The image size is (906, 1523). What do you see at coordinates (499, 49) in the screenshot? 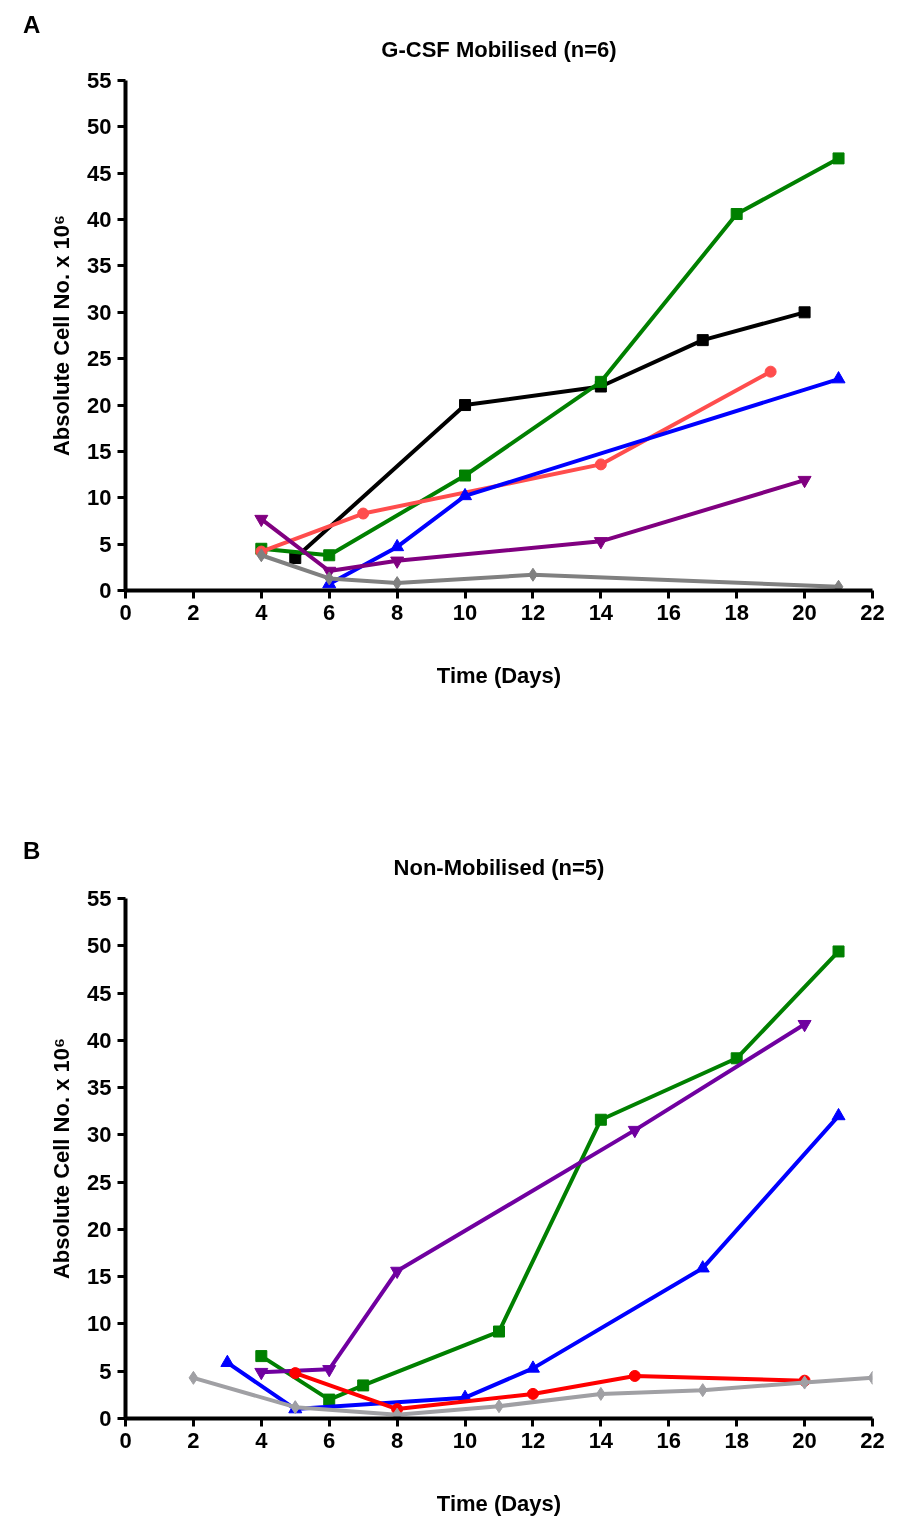
I see `chart-title: G-CSF Mobilised (n=6)` at bounding box center [499, 49].